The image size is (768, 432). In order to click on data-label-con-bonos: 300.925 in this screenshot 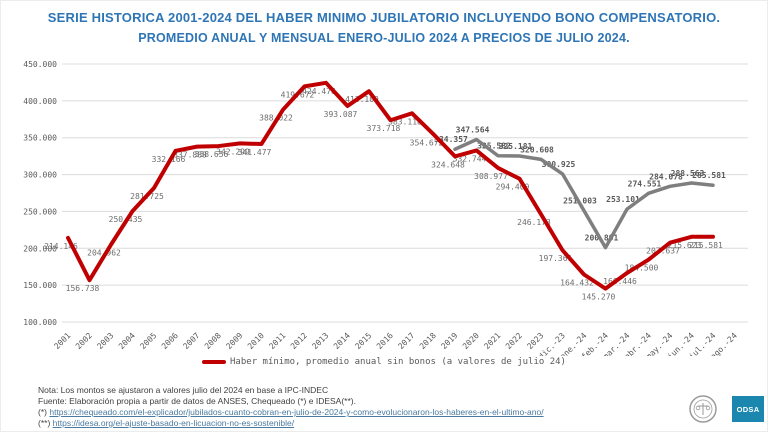, I will do `click(559, 164)`.